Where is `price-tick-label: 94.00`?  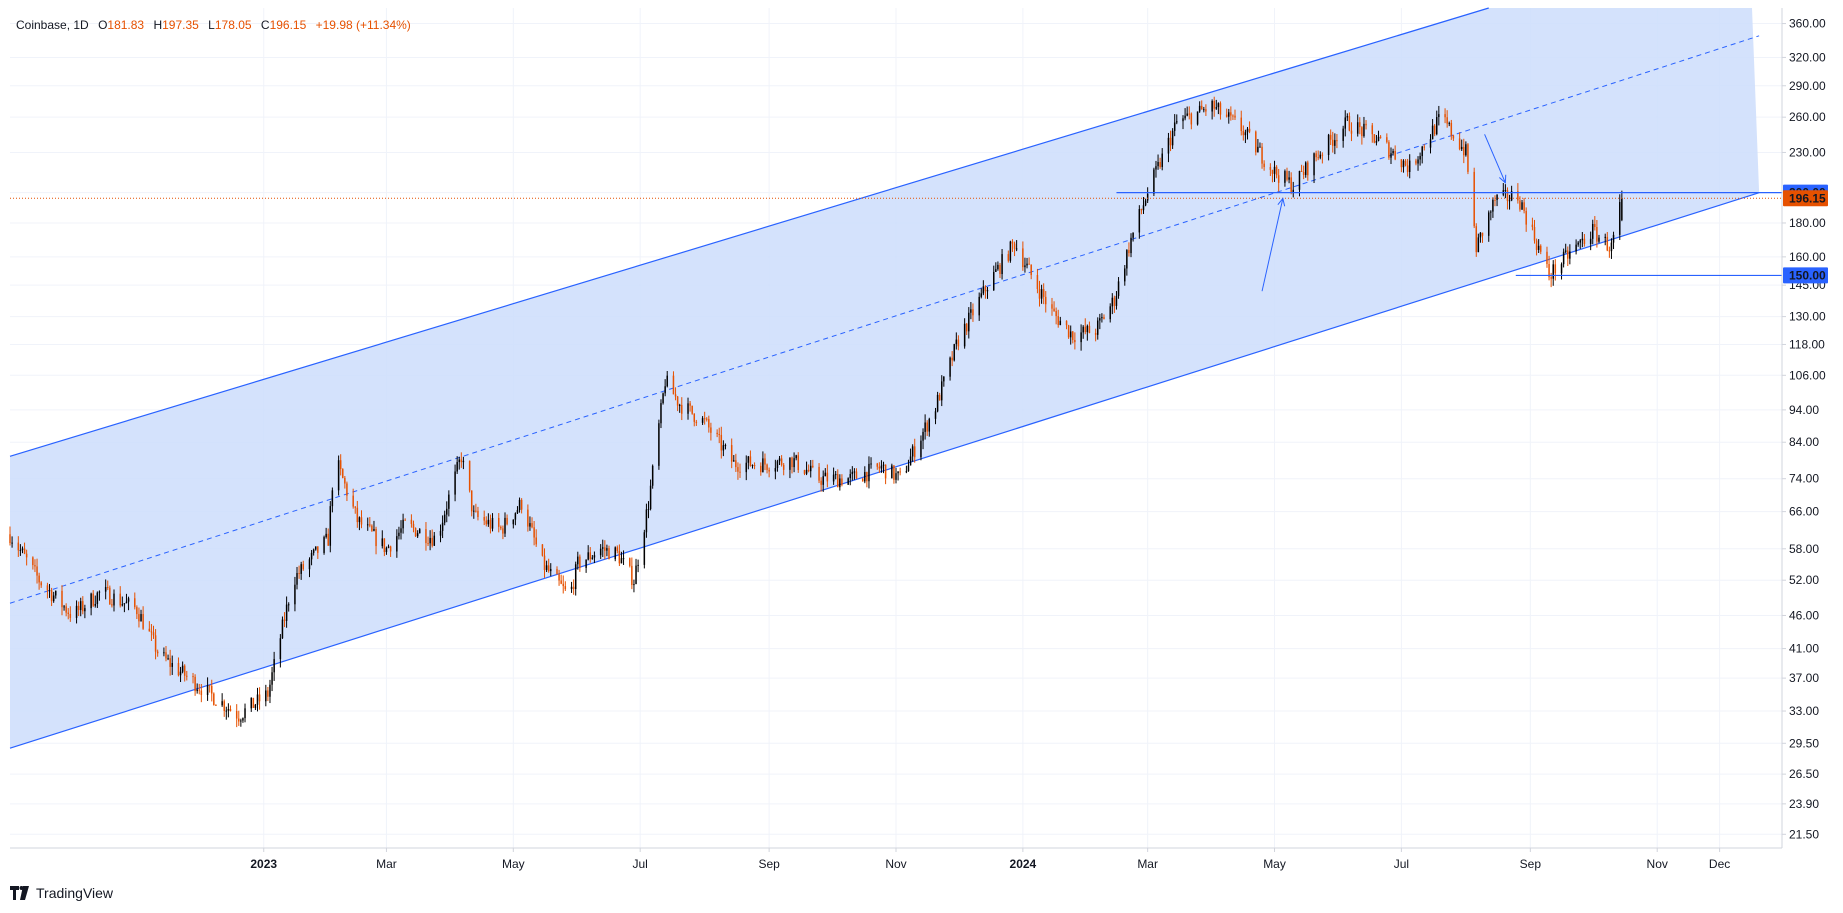
price-tick-label: 94.00 is located at coordinates (1804, 410).